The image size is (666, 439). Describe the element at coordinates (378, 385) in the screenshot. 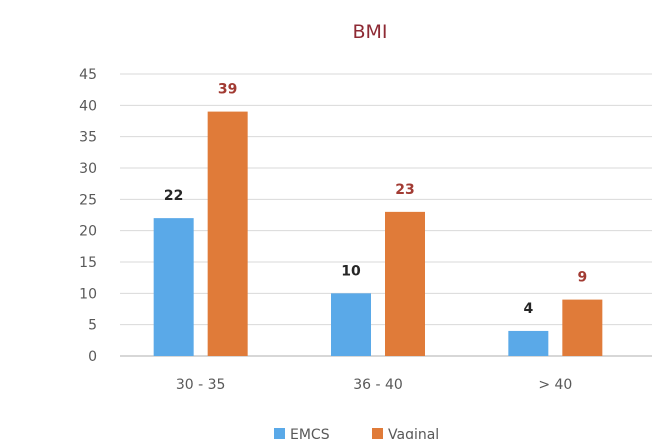

I see `x-tick-label: 36 - 40` at that location.